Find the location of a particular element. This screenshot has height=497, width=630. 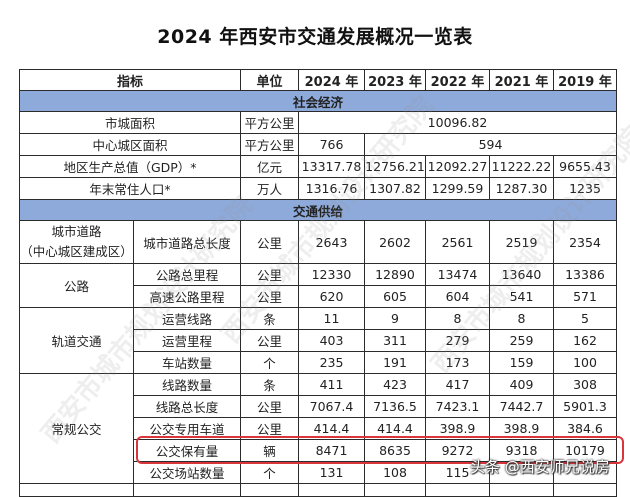

cell-value: 7442.7 is located at coordinates (521, 406).